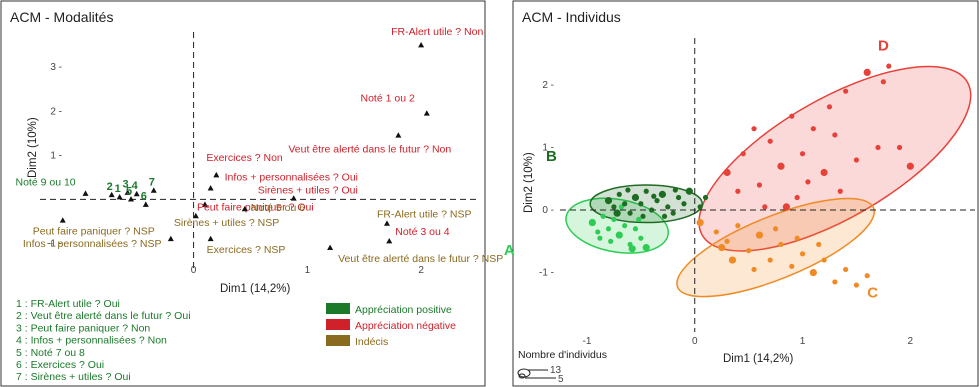  Describe the element at coordinates (50, 353) in the screenshot. I see `footnote-item: 5 : Noté 7 ou 8` at that location.